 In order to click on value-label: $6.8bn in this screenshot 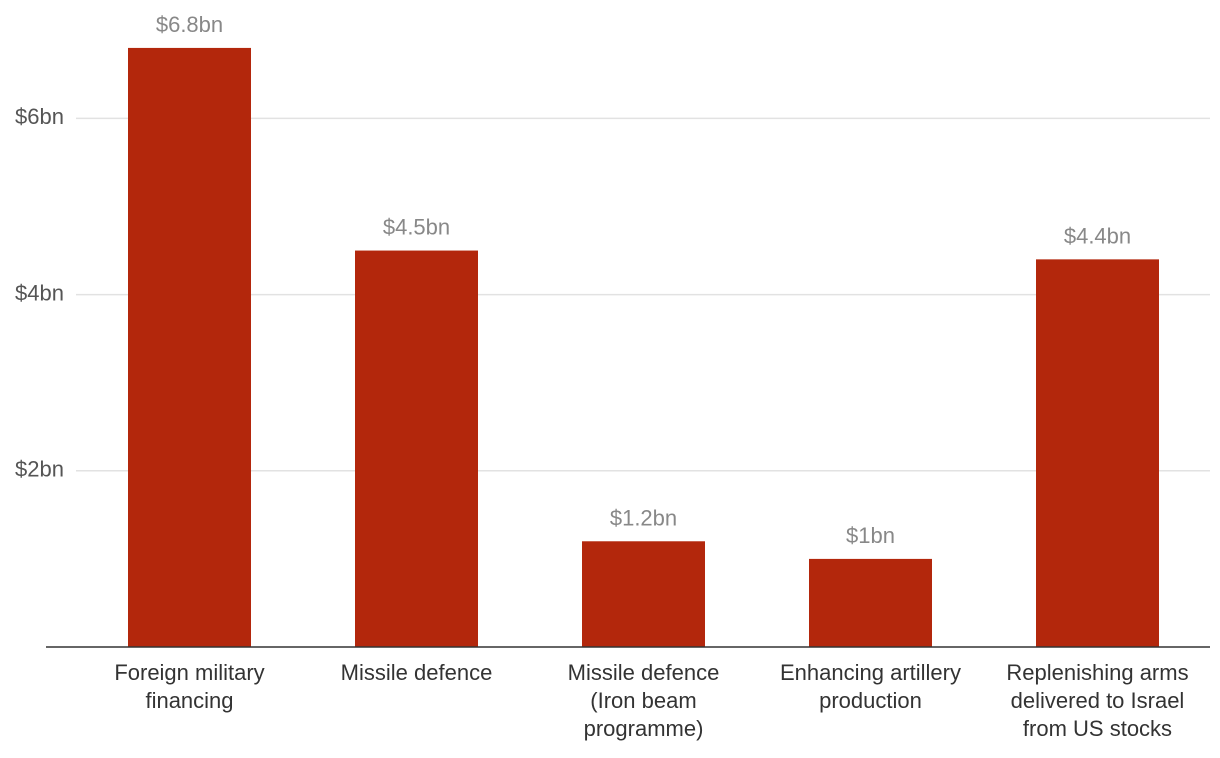, I will do `click(189, 24)`.